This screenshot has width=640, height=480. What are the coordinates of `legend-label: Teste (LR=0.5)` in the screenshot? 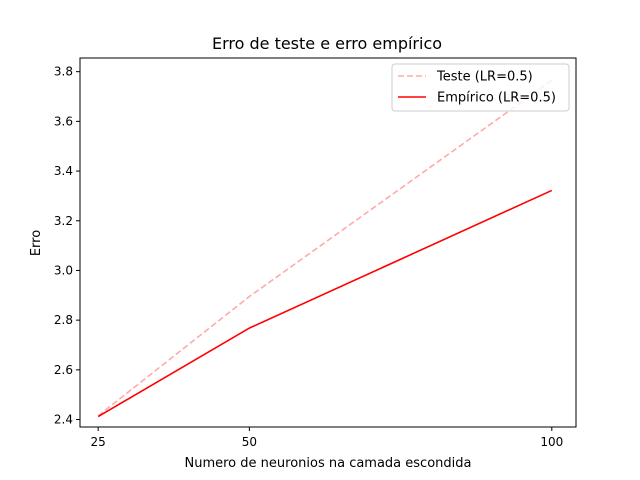 It's located at (484, 77).